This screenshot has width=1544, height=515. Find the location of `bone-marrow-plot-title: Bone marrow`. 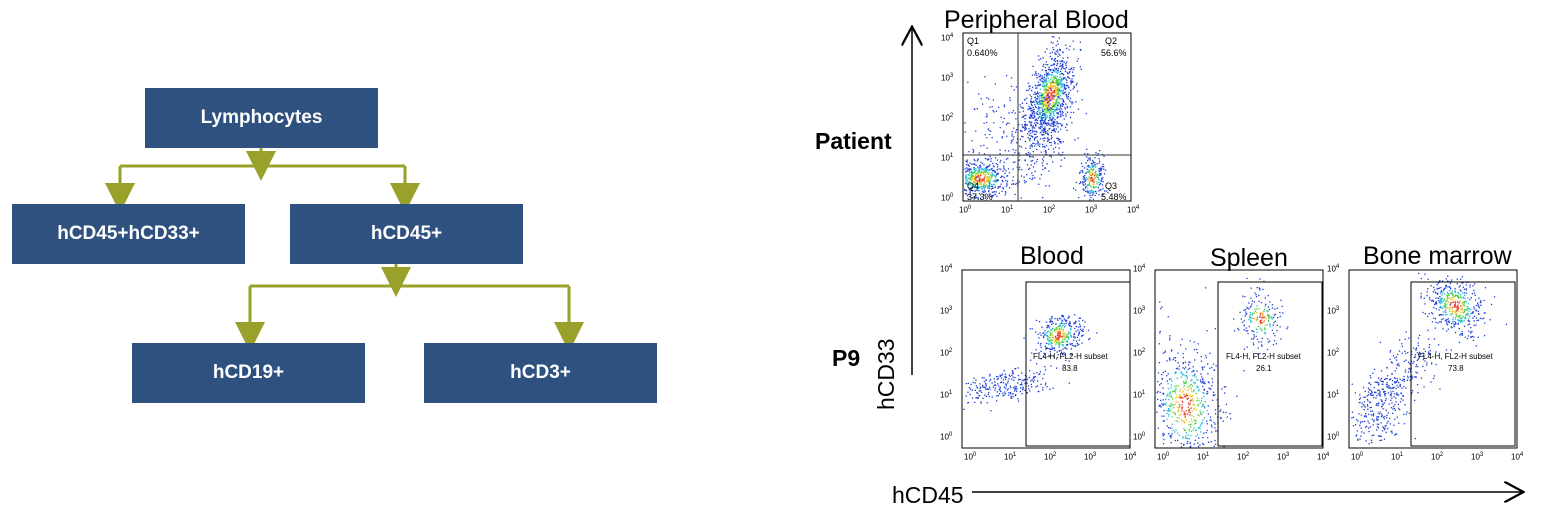

bone-marrow-plot-title: Bone marrow is located at coordinates (1437, 256).